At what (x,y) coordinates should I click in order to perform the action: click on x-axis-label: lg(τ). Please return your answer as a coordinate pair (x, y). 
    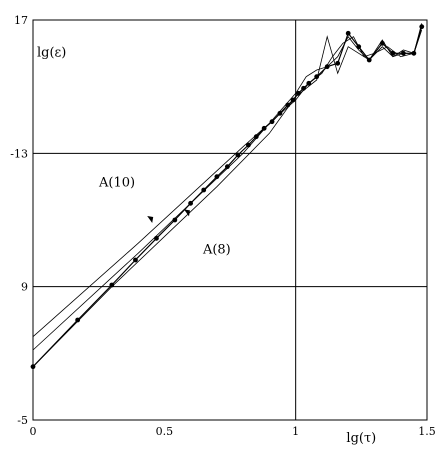
    Looking at the image, I should click on (361, 438).